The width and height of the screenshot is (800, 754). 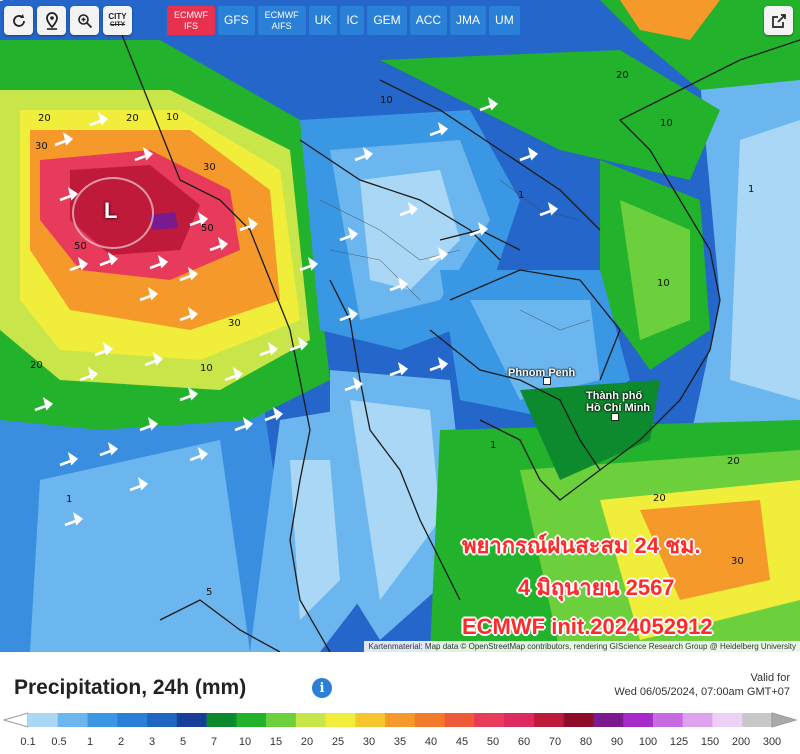 What do you see at coordinates (702, 692) in the screenshot?
I see `valid-date: Wed 06/05/2024, 07:00am GMT+07` at bounding box center [702, 692].